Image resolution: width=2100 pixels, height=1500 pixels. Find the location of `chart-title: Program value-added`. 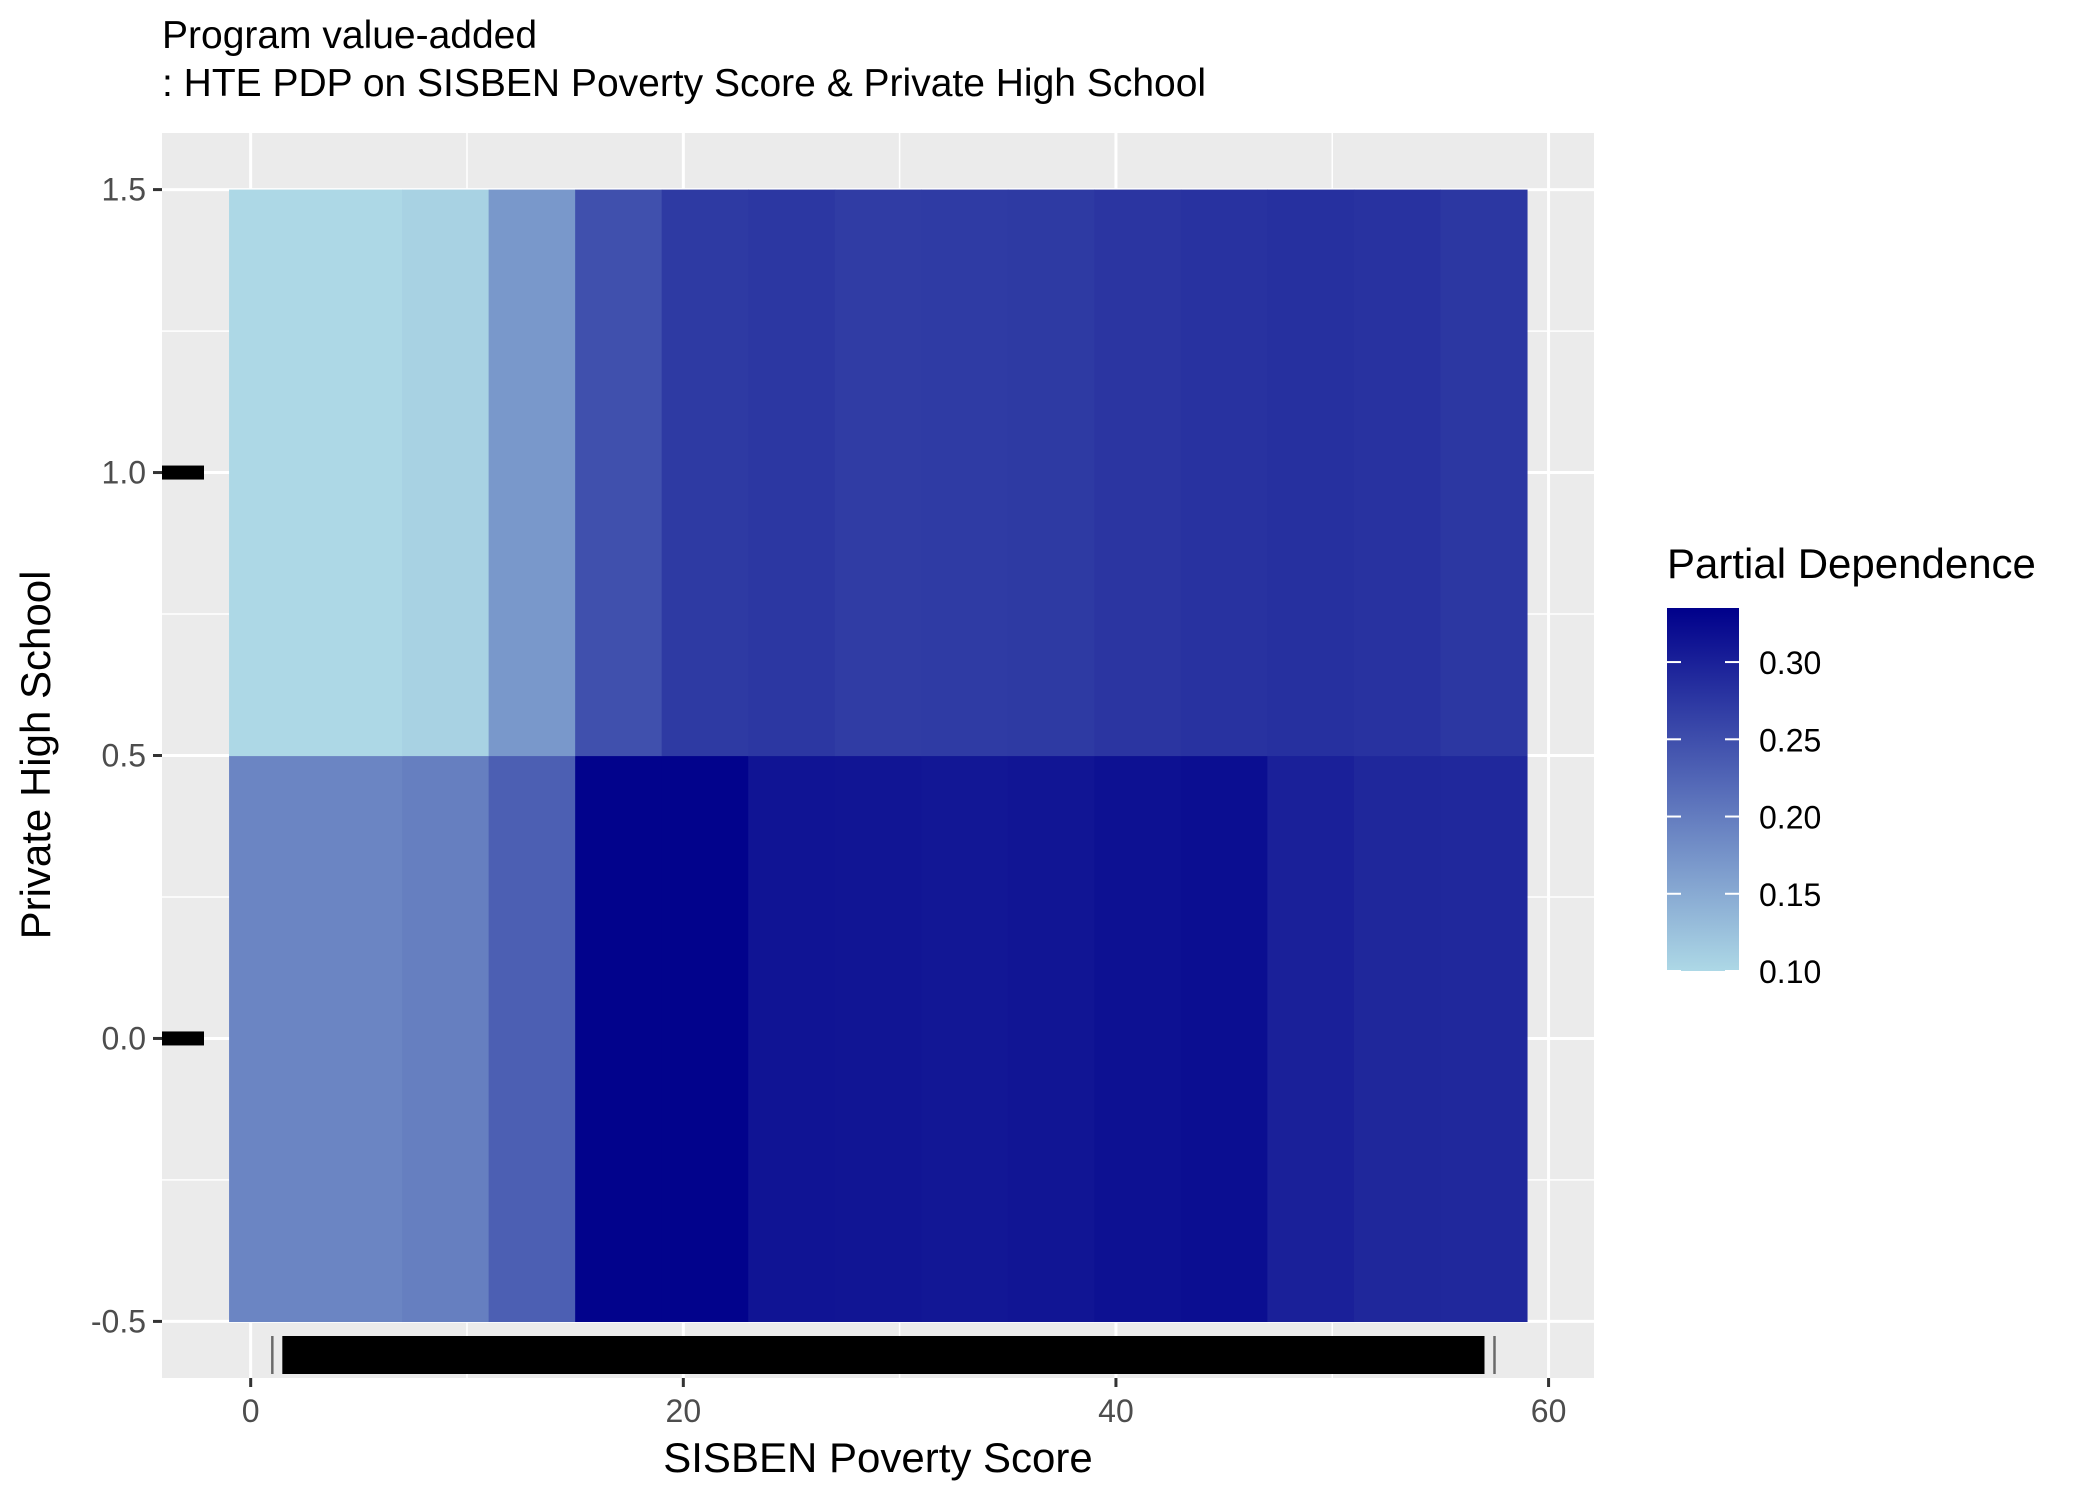

chart-title: Program value-added is located at coordinates (349, 35).